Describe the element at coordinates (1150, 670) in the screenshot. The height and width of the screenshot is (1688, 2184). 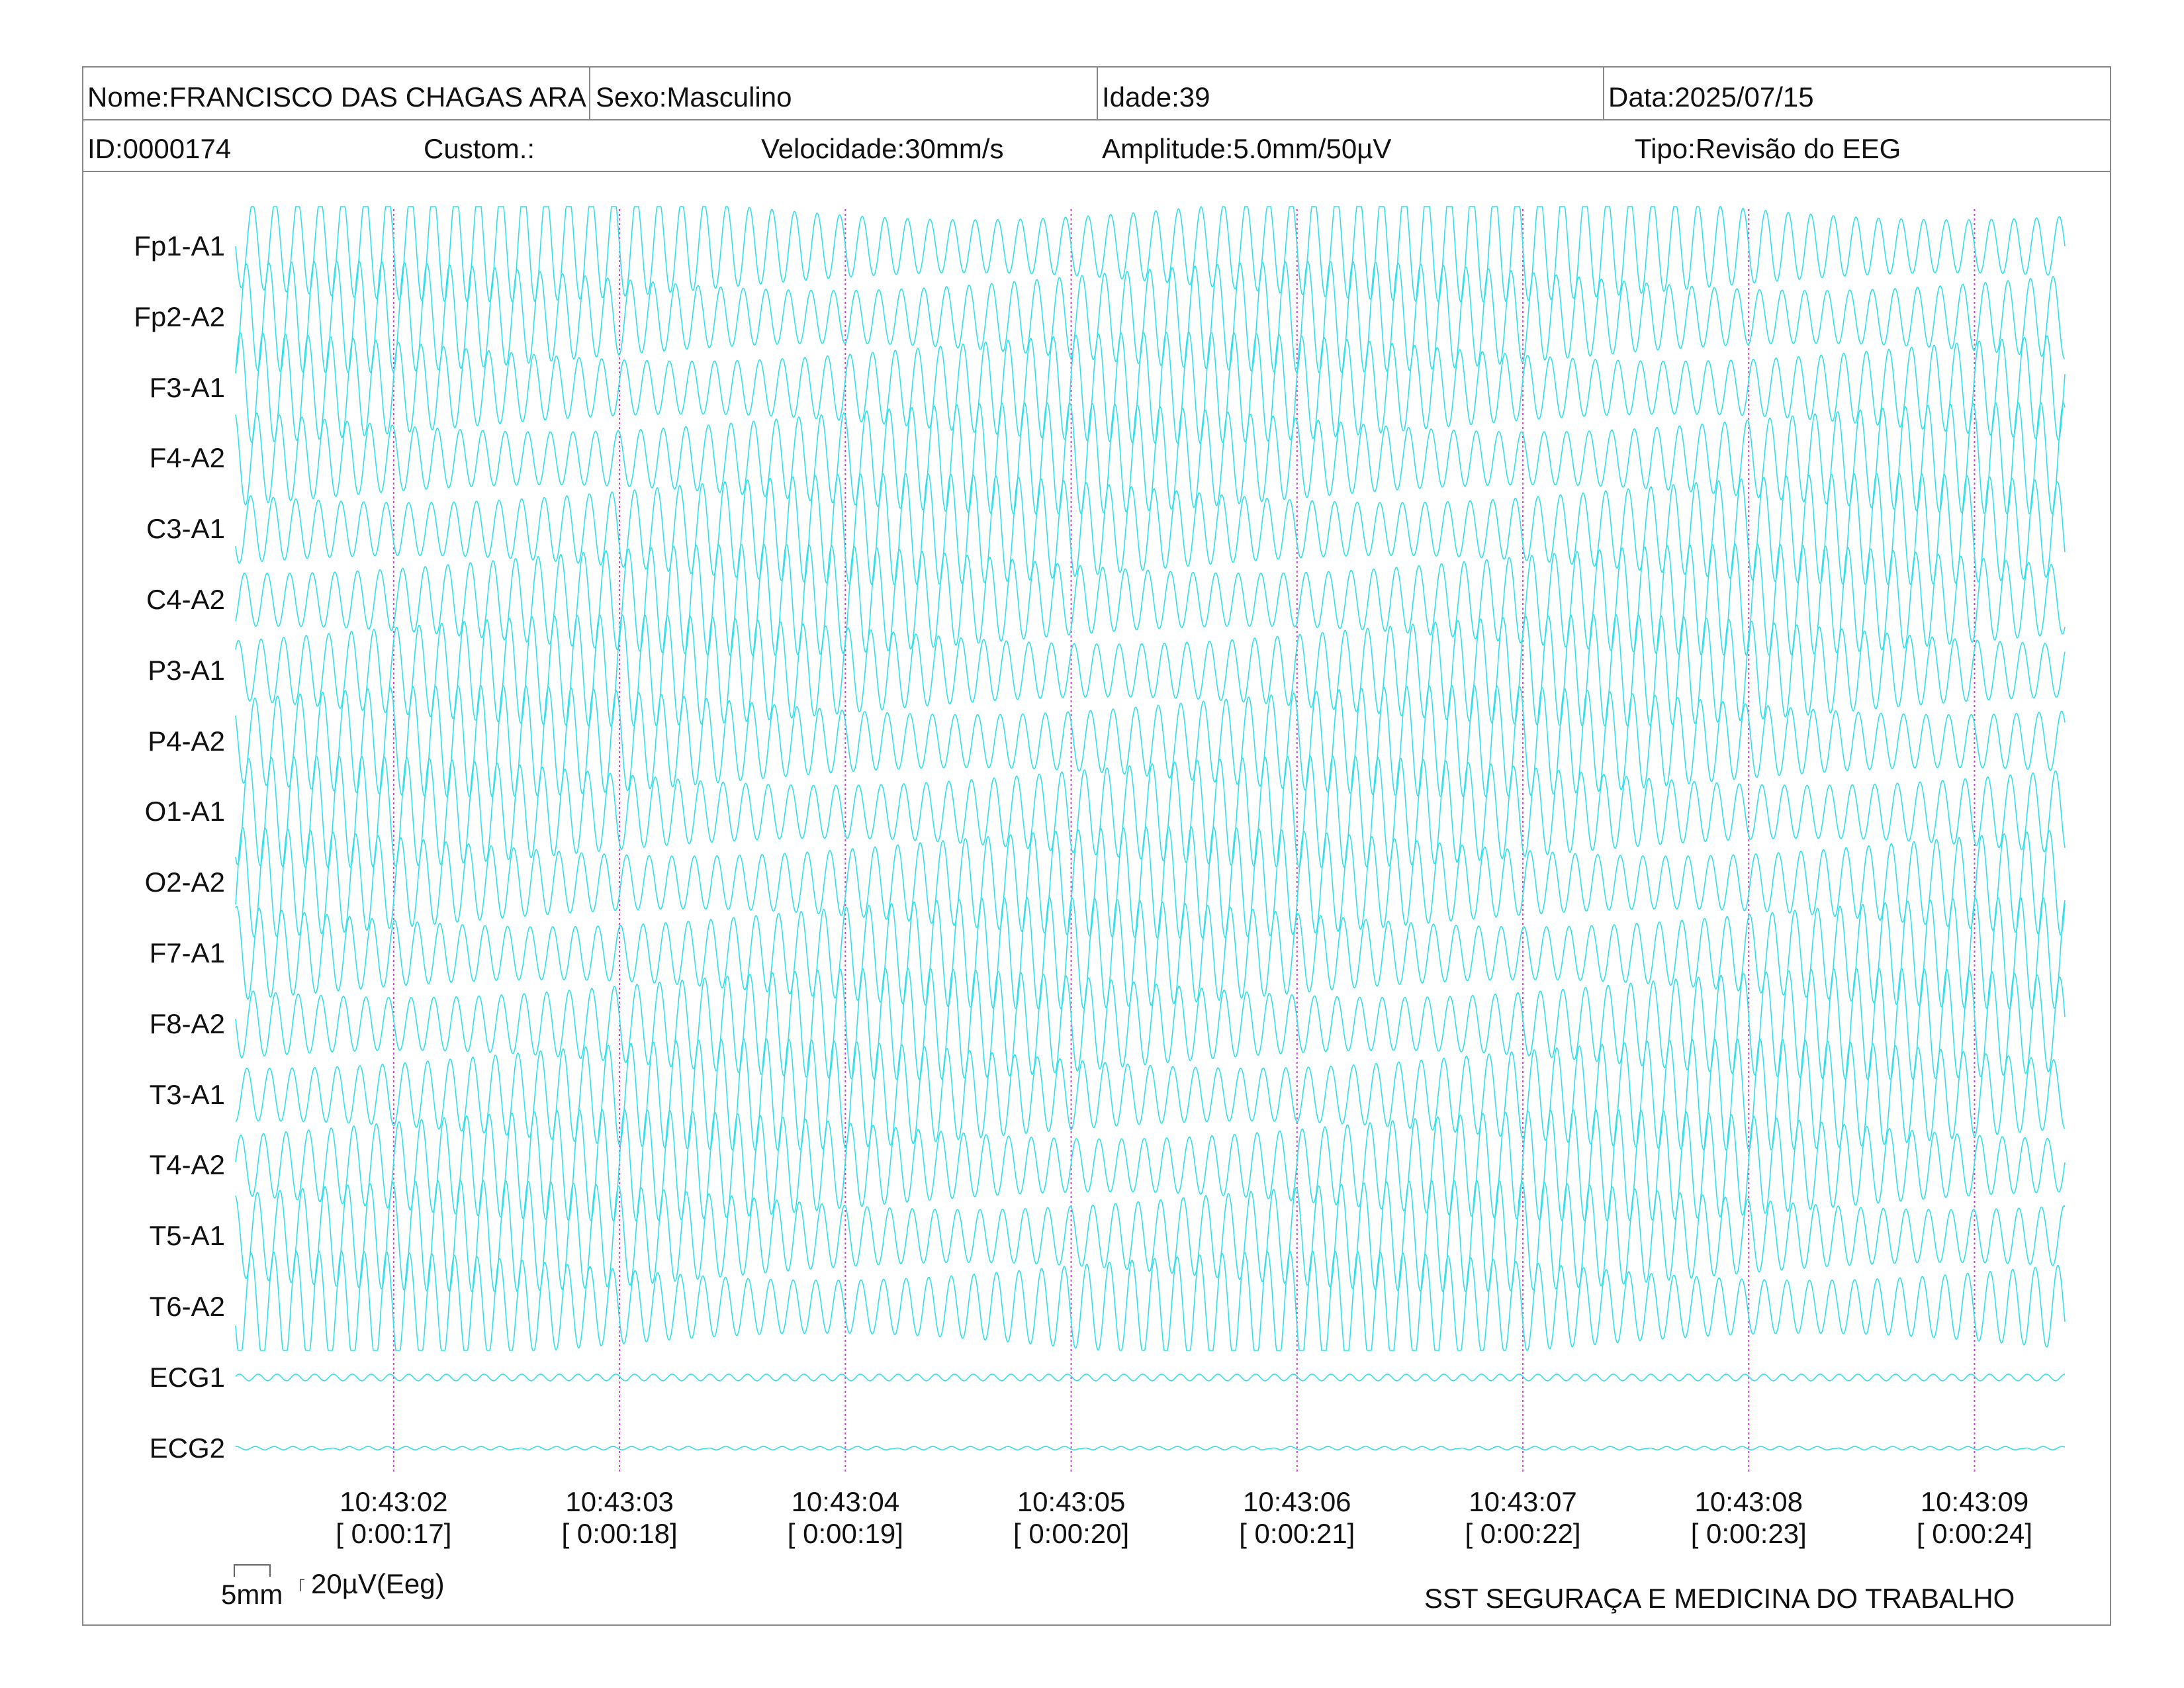
I see `trace-p3-a1` at that location.